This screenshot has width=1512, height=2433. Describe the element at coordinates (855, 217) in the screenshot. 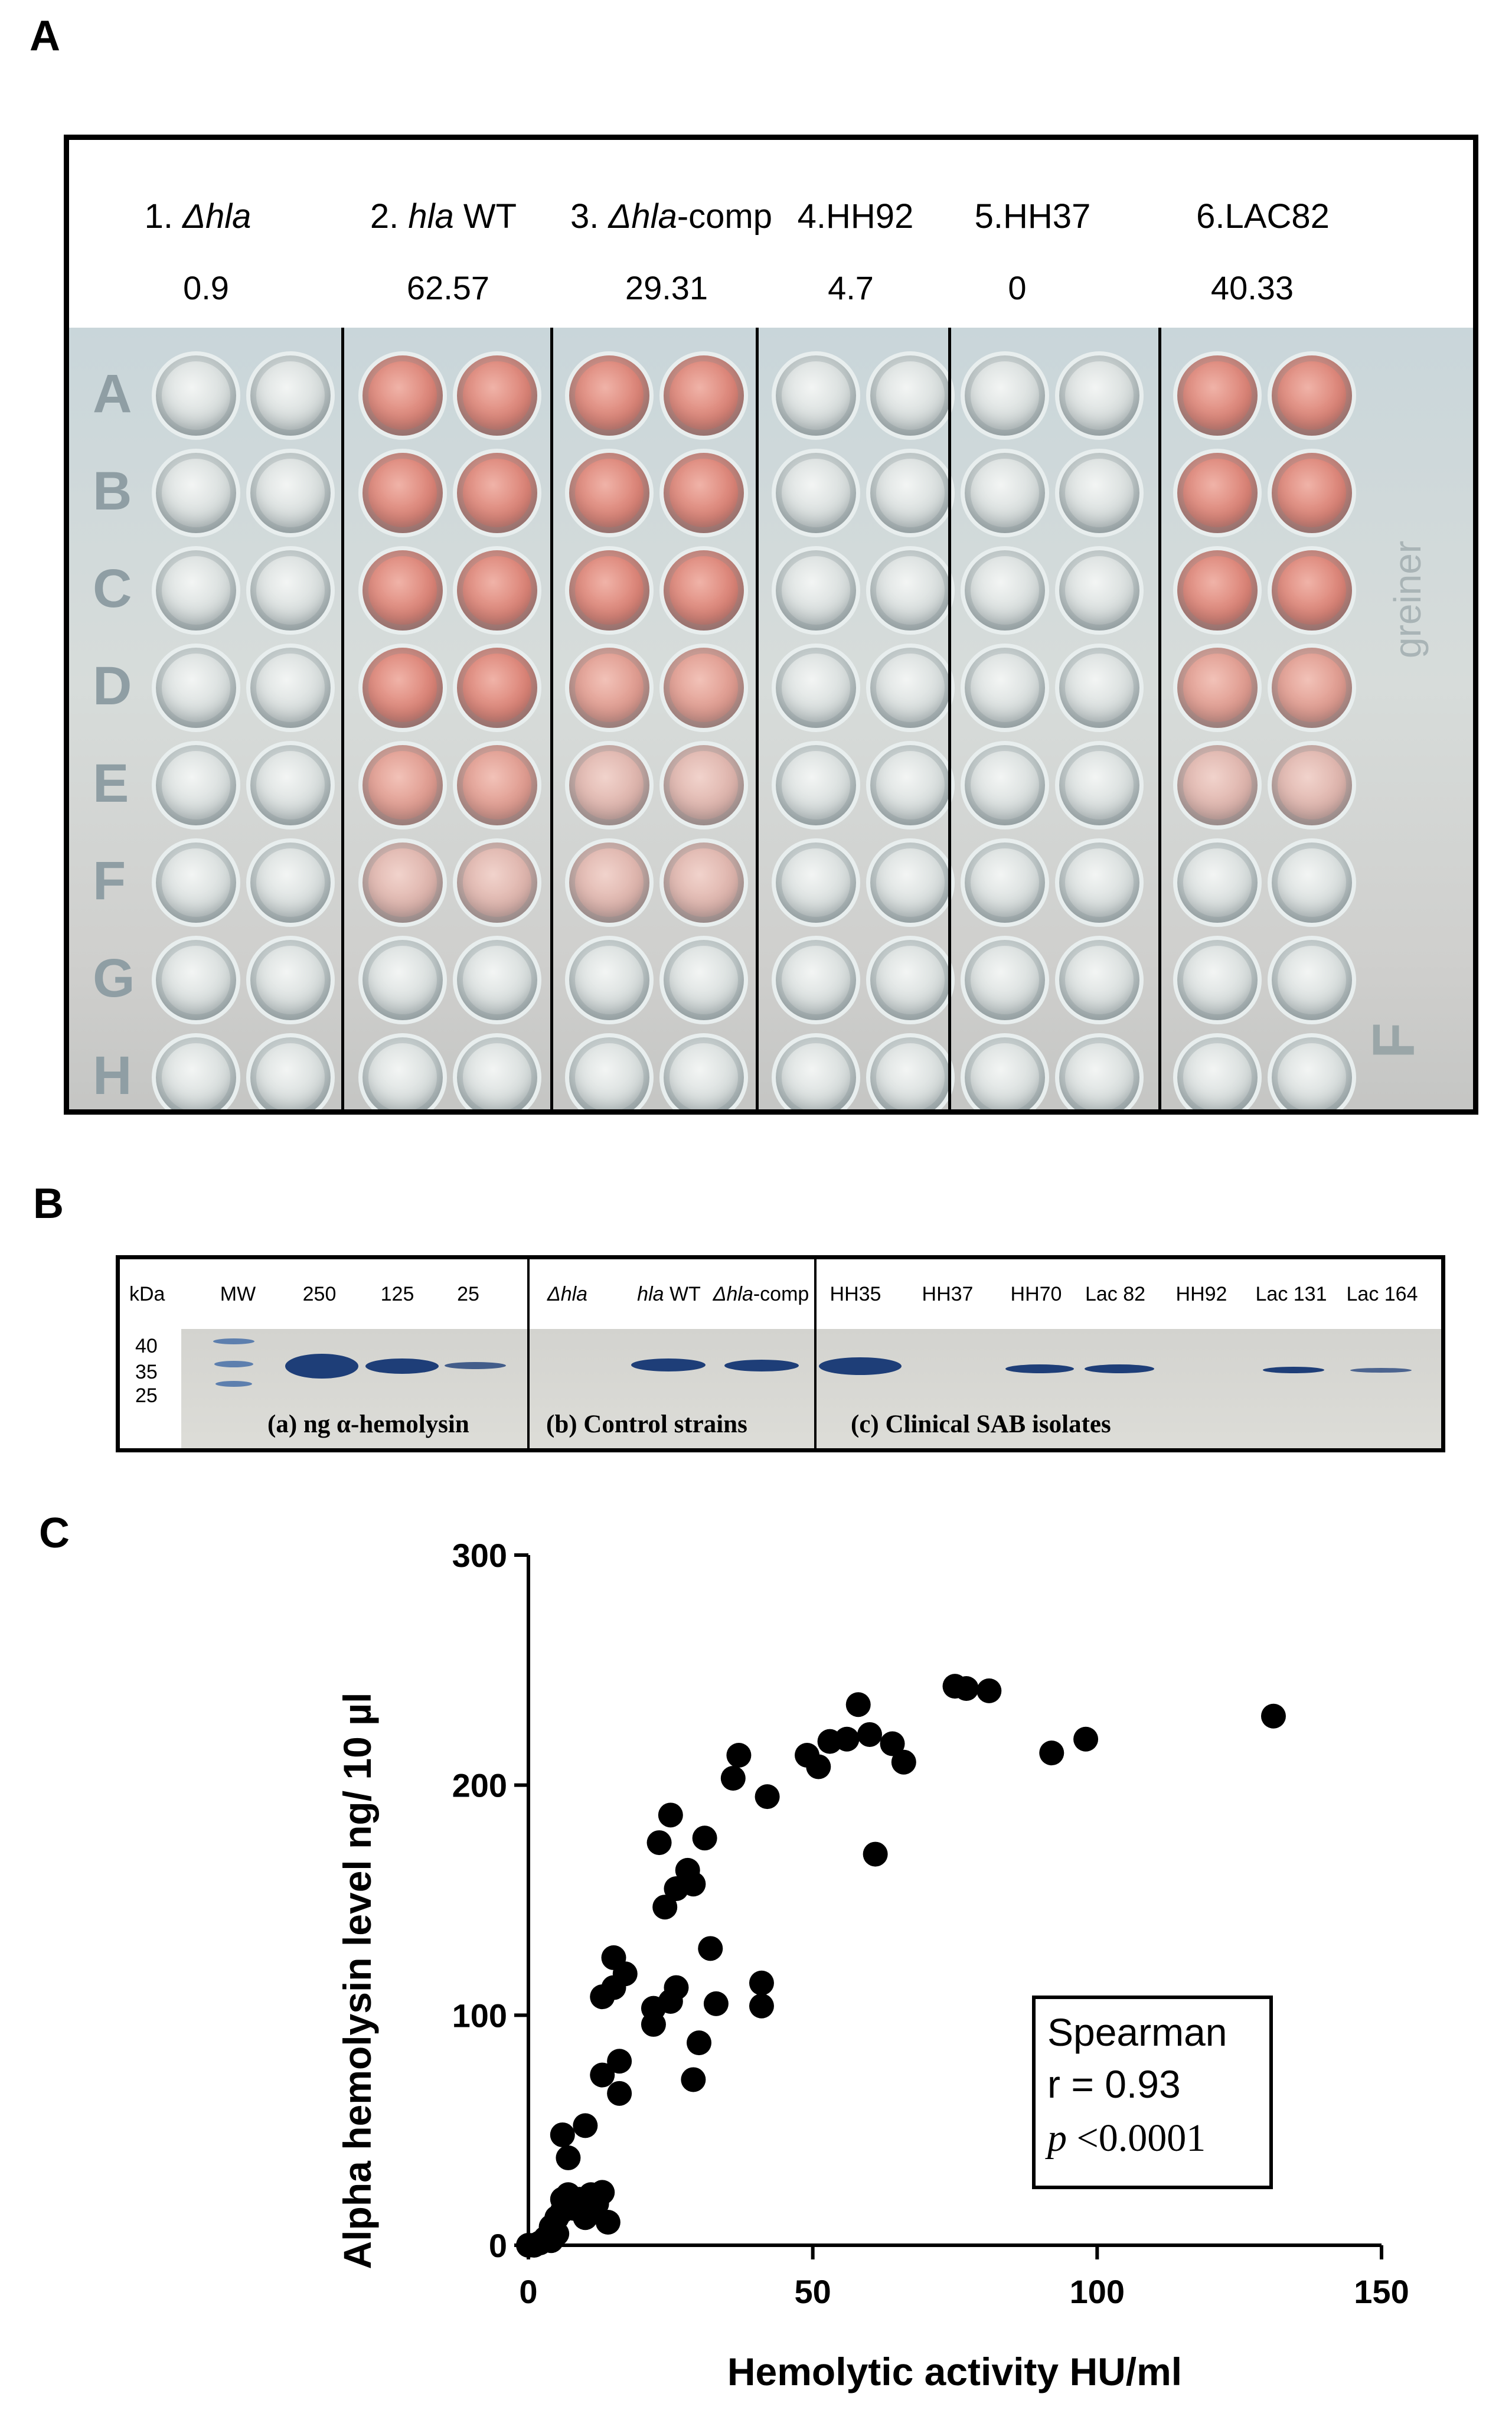

I see `strain-label-4: 4.HH92` at that location.